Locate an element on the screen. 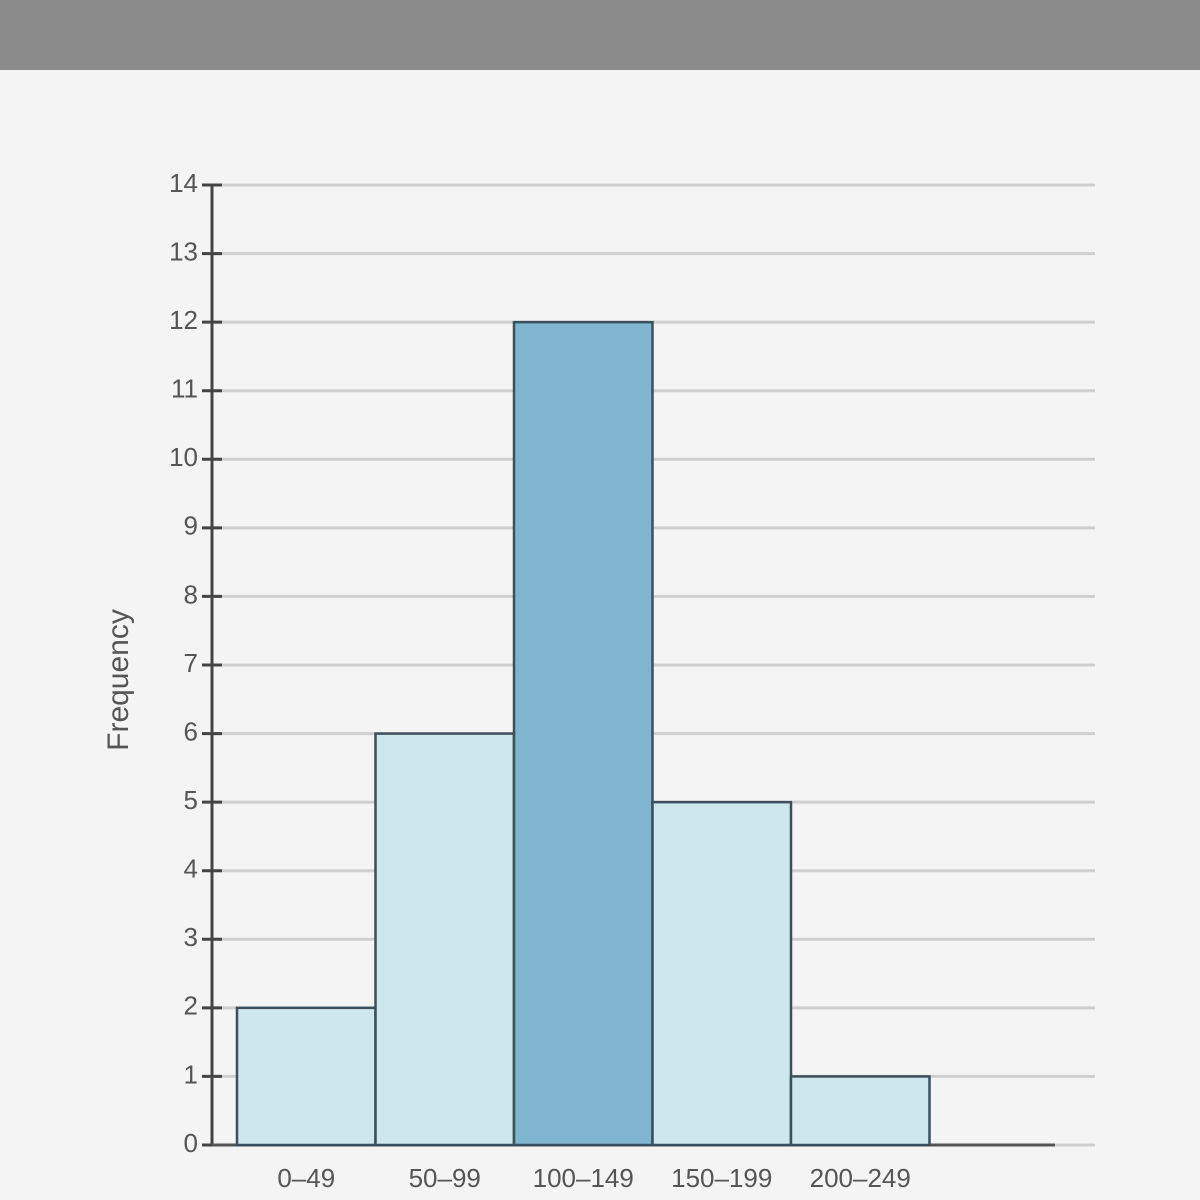 The image size is (1200, 1200). x-tick-label: 150–199 is located at coordinates (721, 1178).